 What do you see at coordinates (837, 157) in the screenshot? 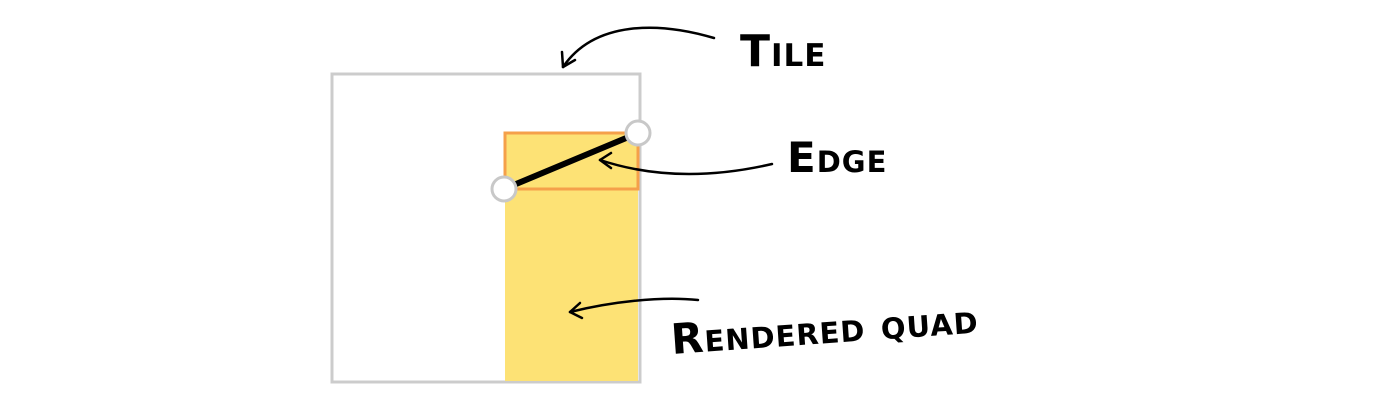
I see `edge-label: Edge` at bounding box center [837, 157].